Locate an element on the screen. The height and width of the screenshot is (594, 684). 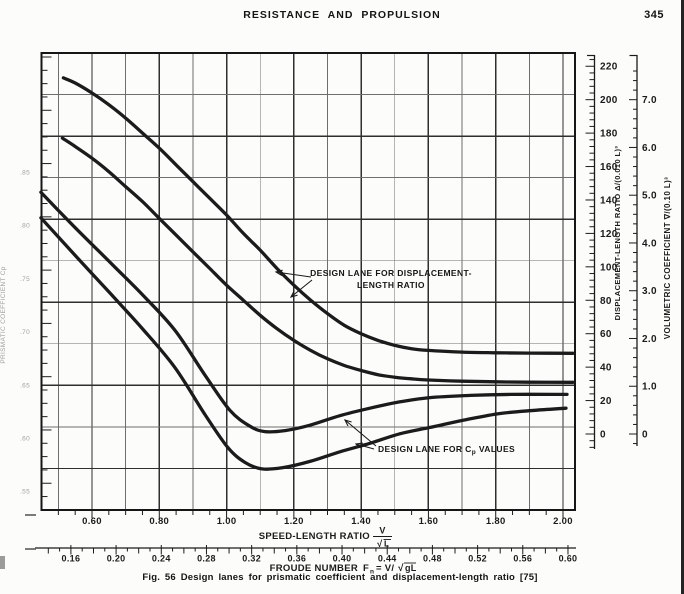
scan-edge-artifact is located at coordinates (682, 297).